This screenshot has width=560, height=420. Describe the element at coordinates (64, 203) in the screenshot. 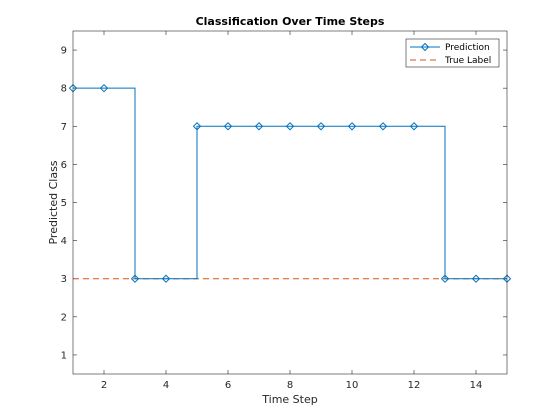

I see `y-tick-label: 5` at that location.